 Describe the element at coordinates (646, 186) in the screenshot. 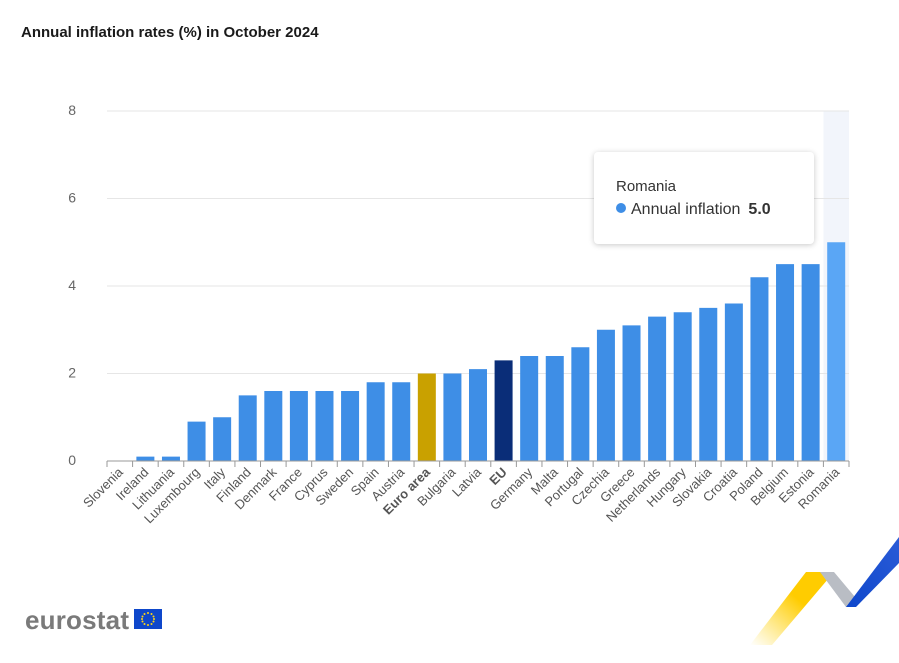

I see `tooltip-country: Romania` at that location.